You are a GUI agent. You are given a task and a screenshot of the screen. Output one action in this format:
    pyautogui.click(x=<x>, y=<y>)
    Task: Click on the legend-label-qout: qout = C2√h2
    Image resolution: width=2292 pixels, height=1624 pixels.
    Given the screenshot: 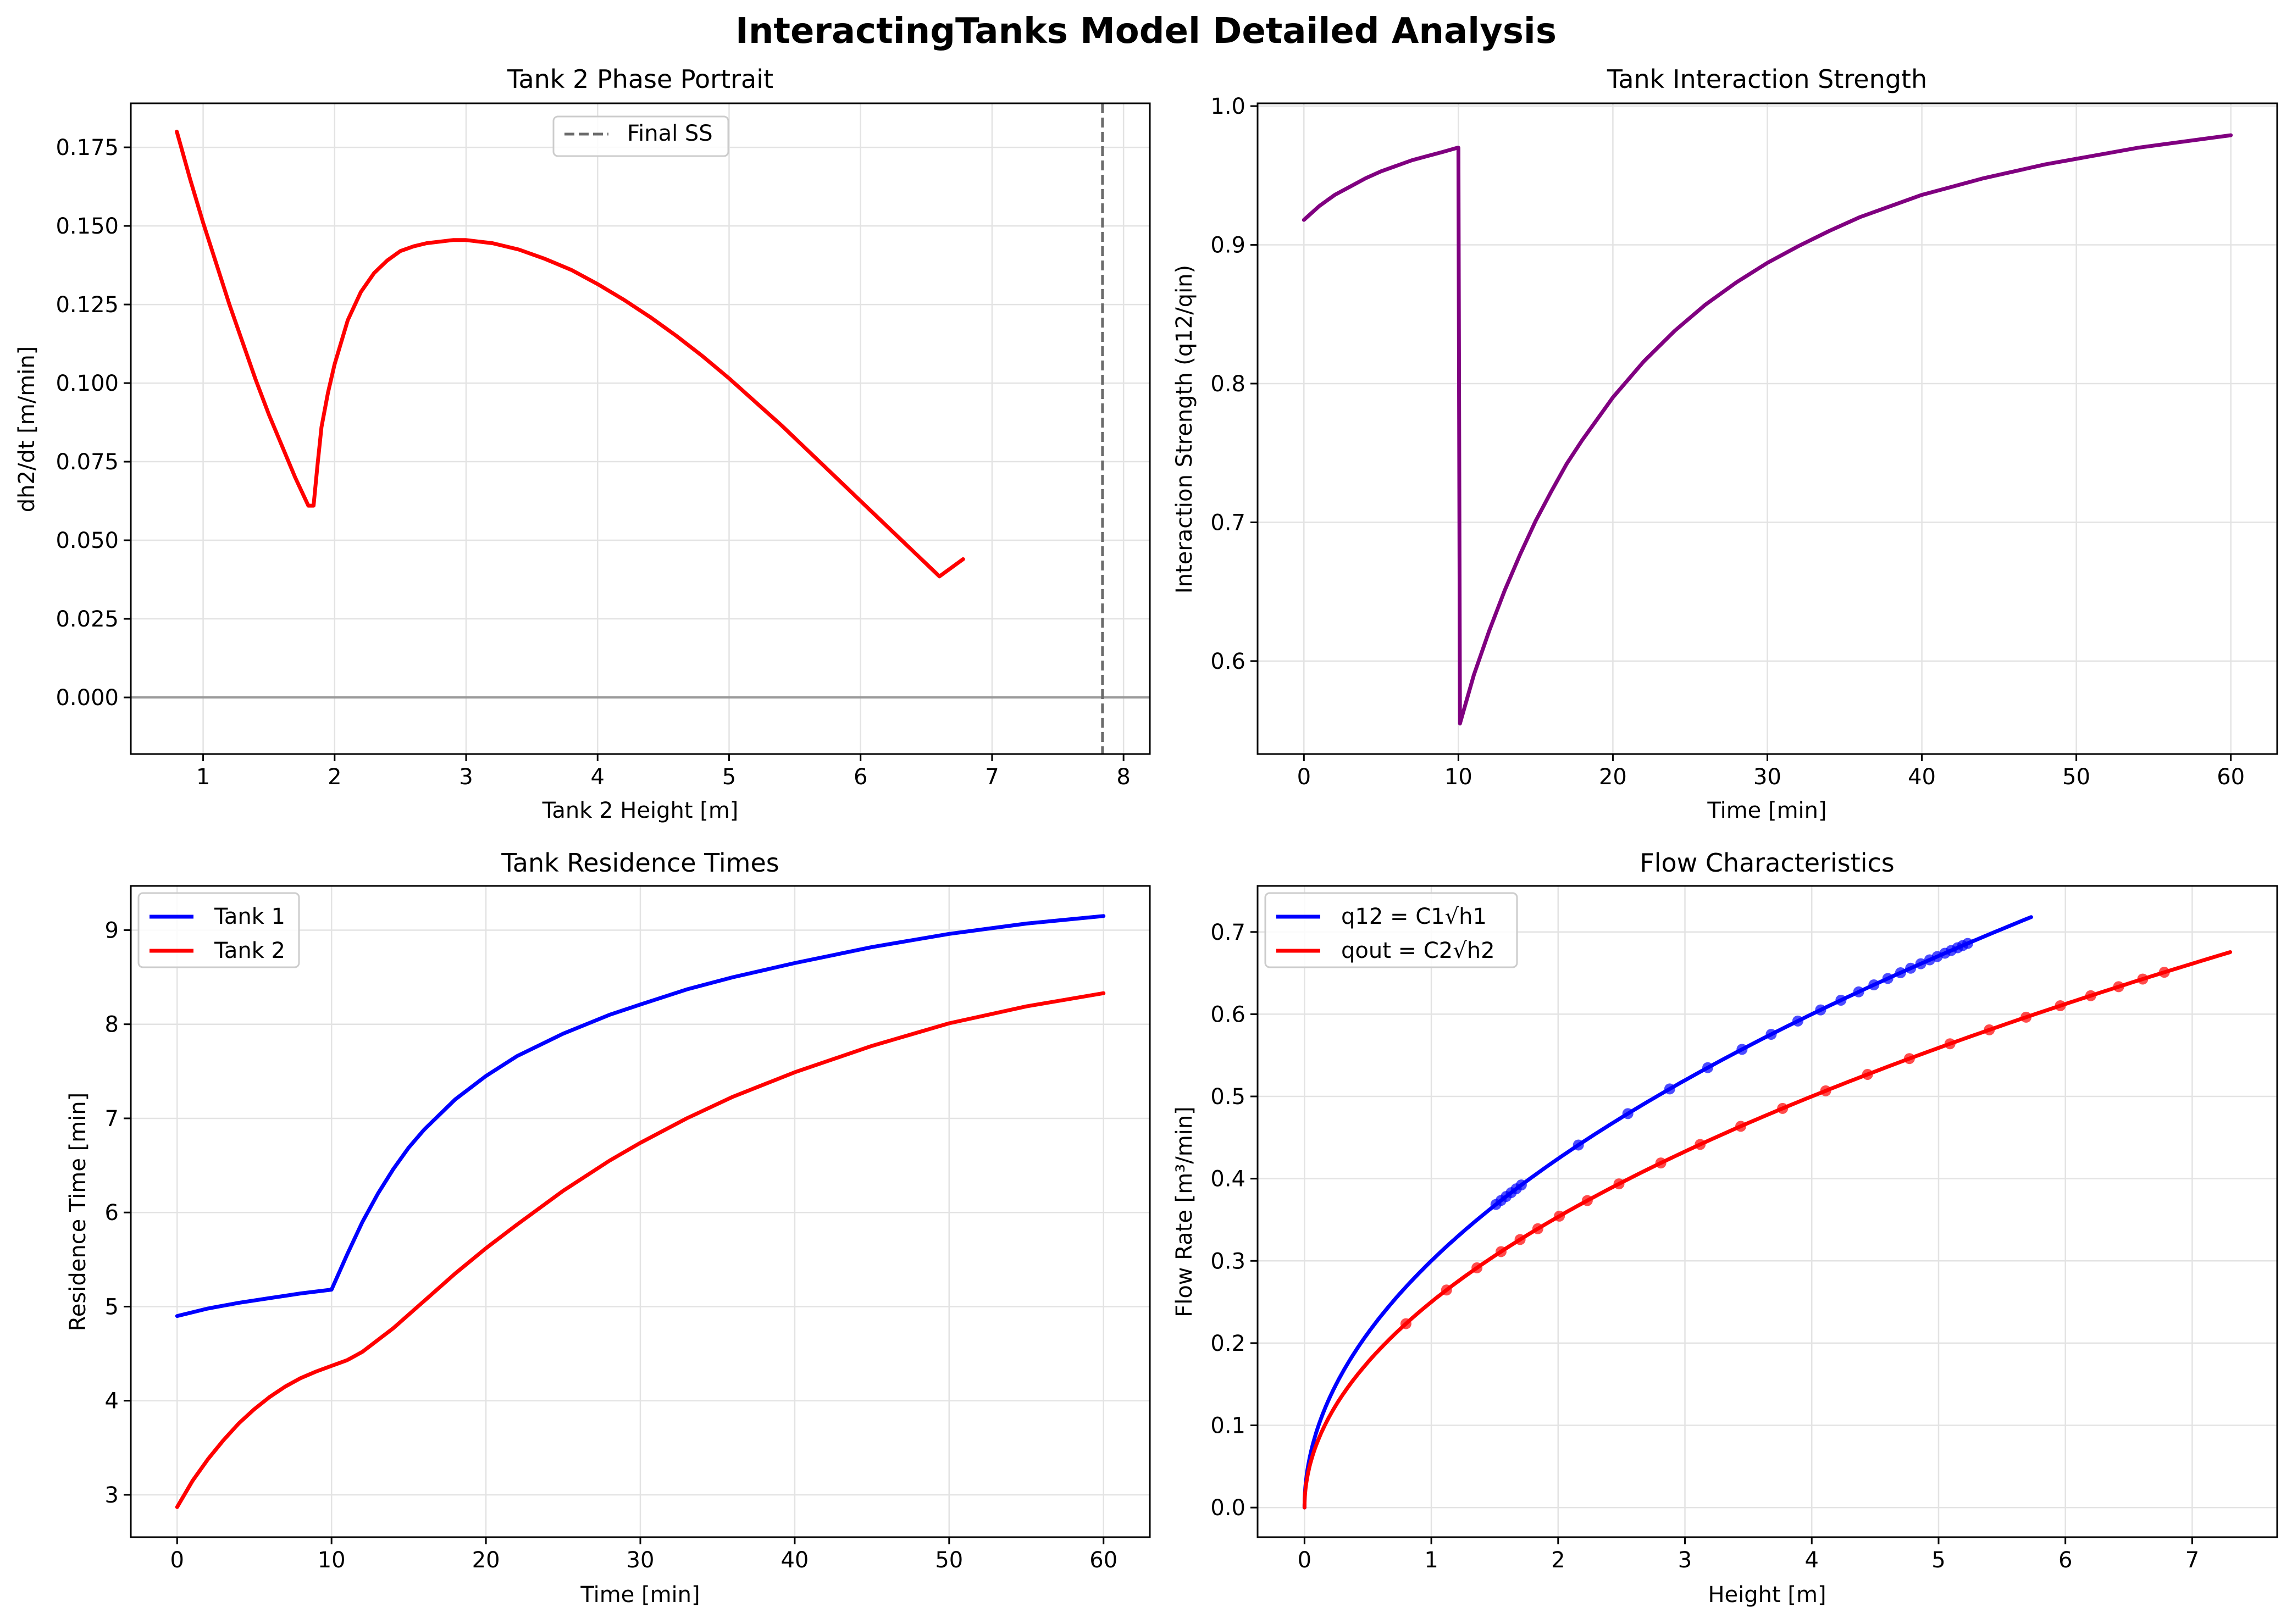 What is the action you would take?
    pyautogui.click(x=1418, y=950)
    